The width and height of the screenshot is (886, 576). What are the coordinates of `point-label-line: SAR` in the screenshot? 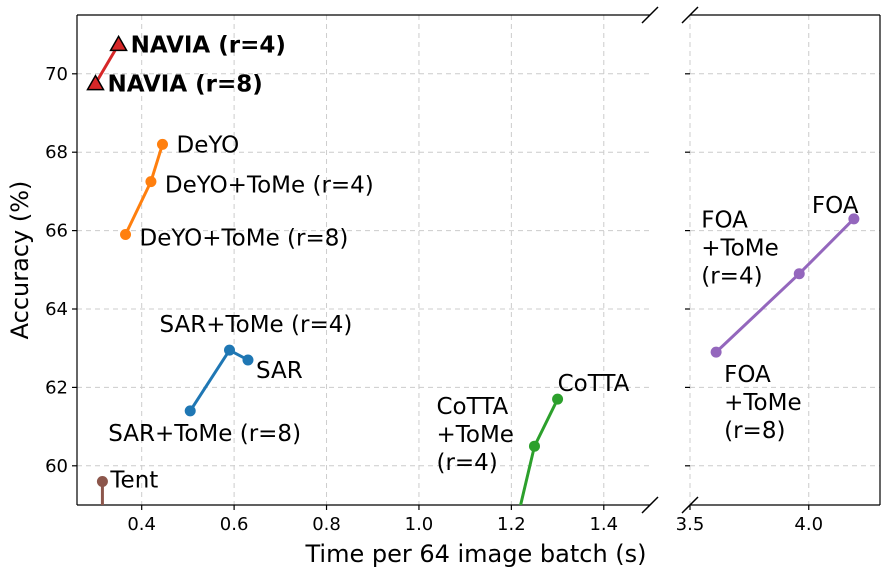 It's located at (279, 371).